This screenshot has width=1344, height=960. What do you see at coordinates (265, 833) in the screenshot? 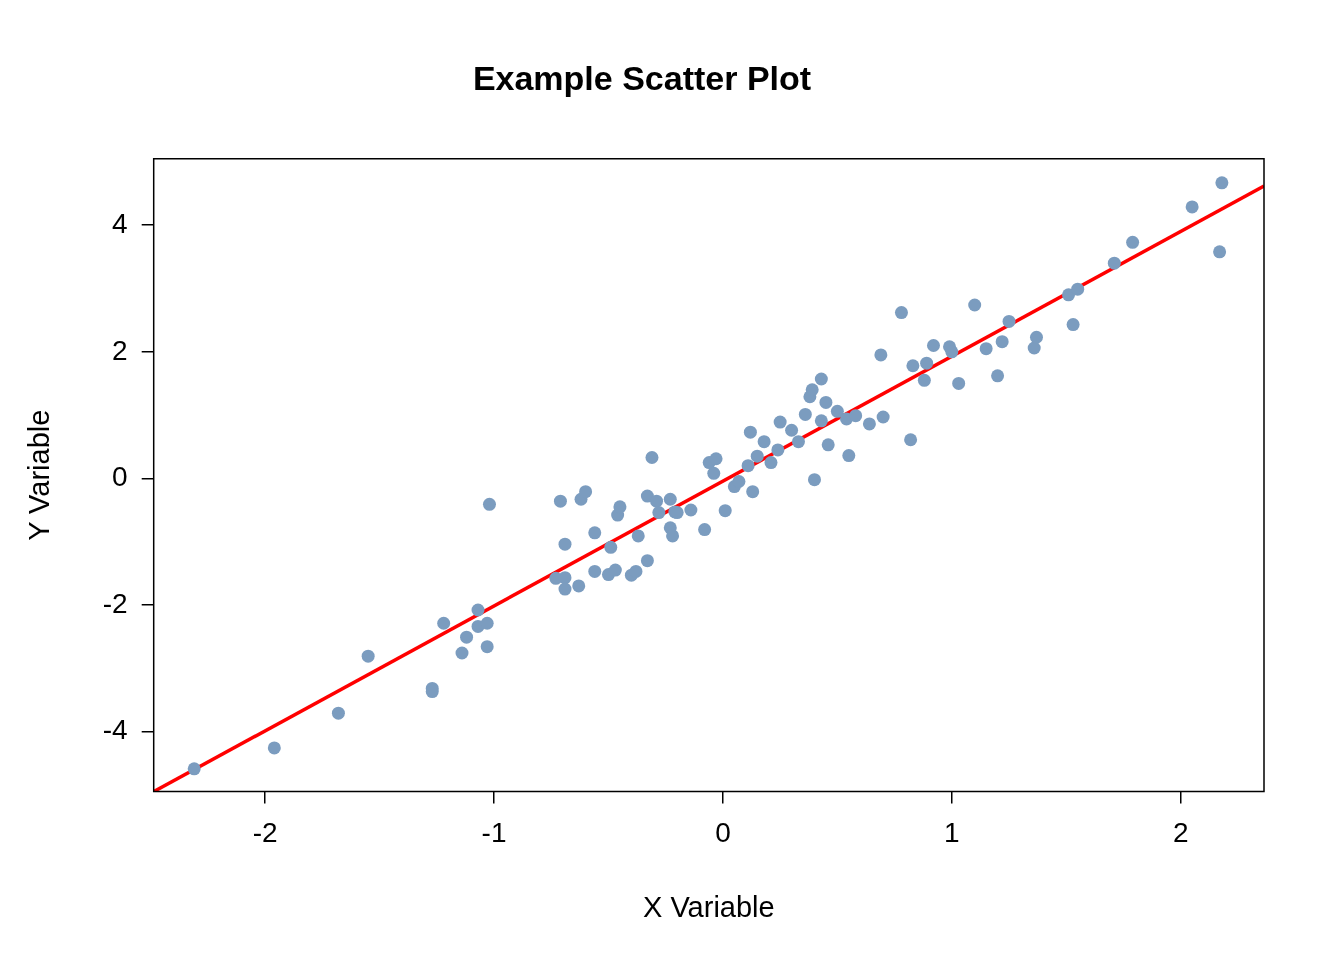
I see `x-tick-label: -2` at bounding box center [265, 833].